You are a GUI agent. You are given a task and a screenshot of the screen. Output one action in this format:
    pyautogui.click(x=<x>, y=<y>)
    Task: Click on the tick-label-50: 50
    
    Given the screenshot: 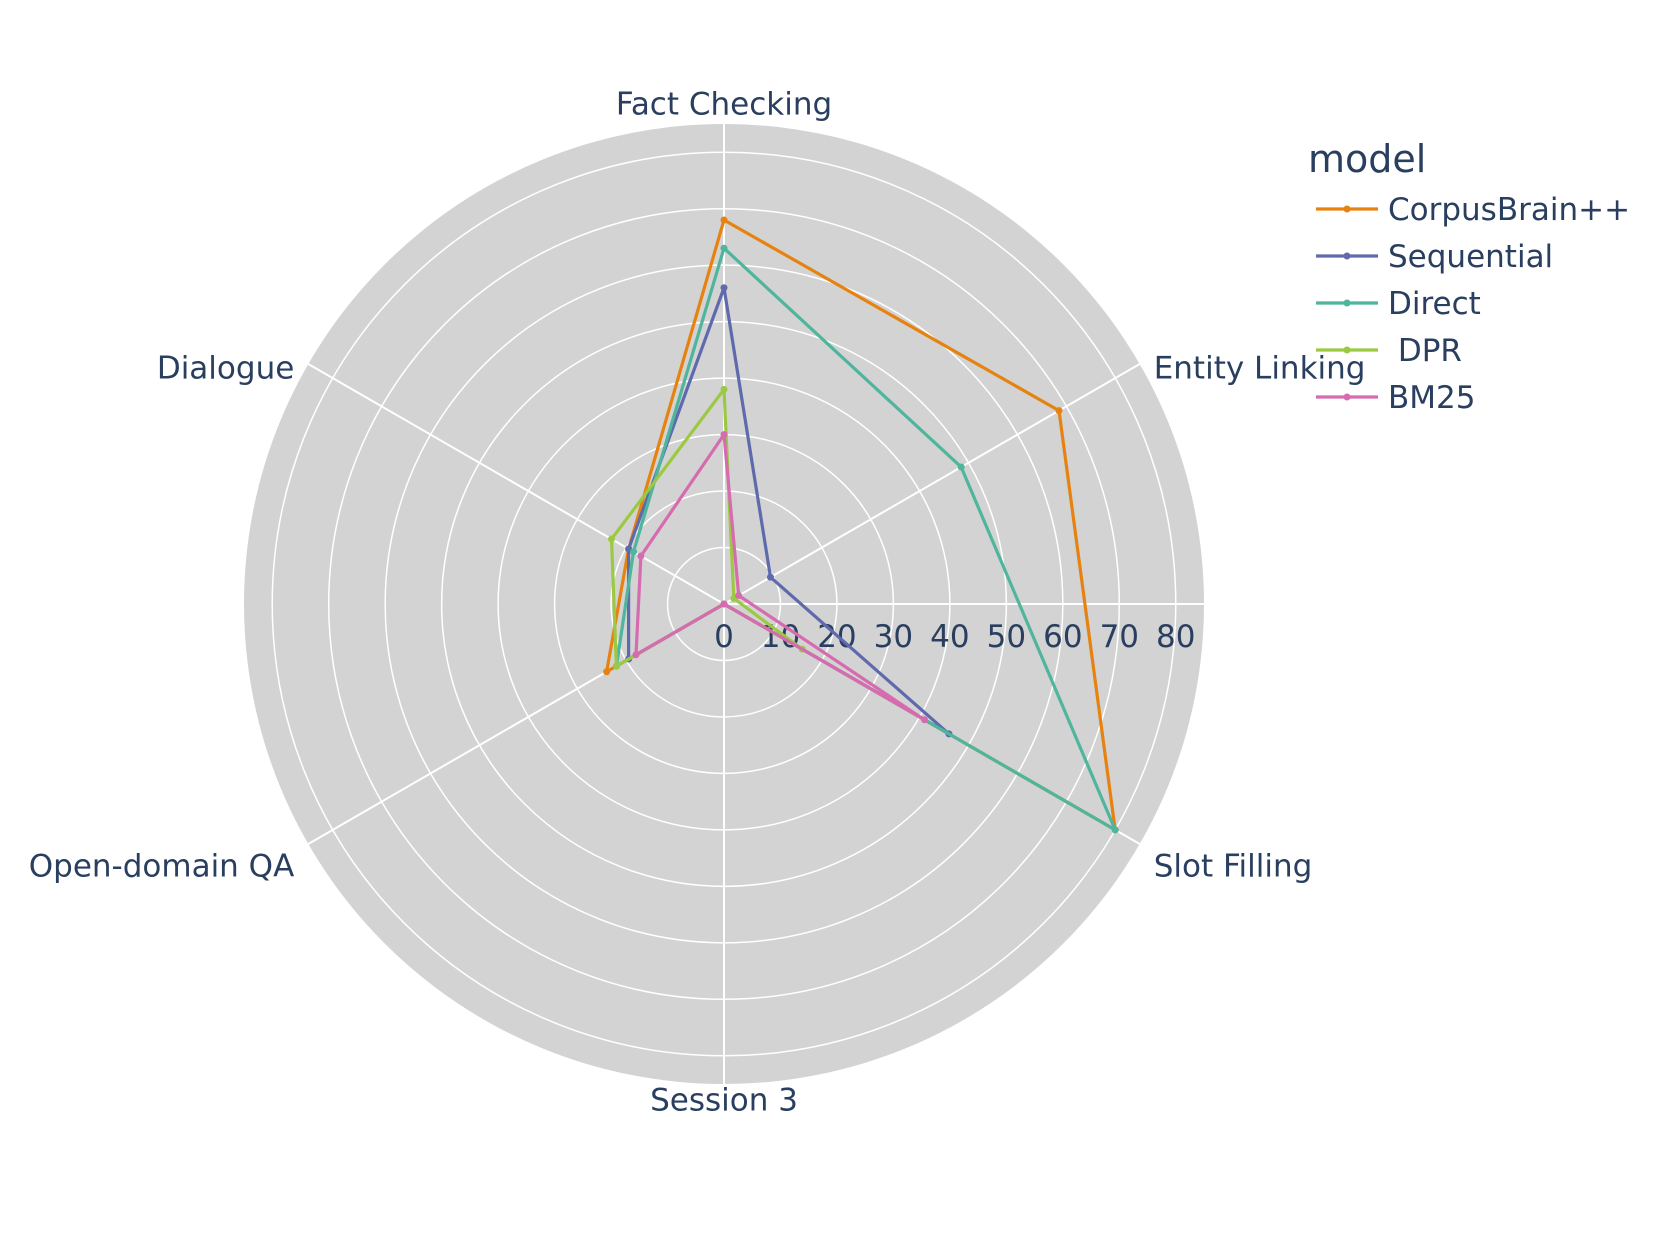 What is the action you would take?
    pyautogui.click(x=1006, y=637)
    